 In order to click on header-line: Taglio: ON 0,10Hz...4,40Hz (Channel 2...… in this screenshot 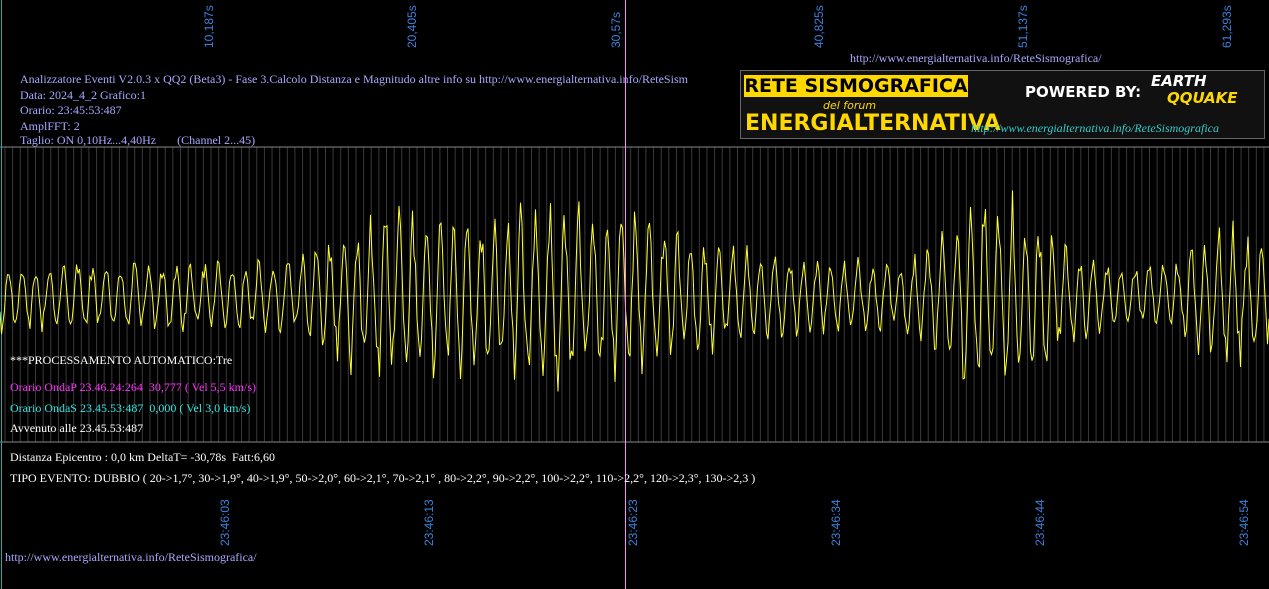, I will do `click(138, 140)`.